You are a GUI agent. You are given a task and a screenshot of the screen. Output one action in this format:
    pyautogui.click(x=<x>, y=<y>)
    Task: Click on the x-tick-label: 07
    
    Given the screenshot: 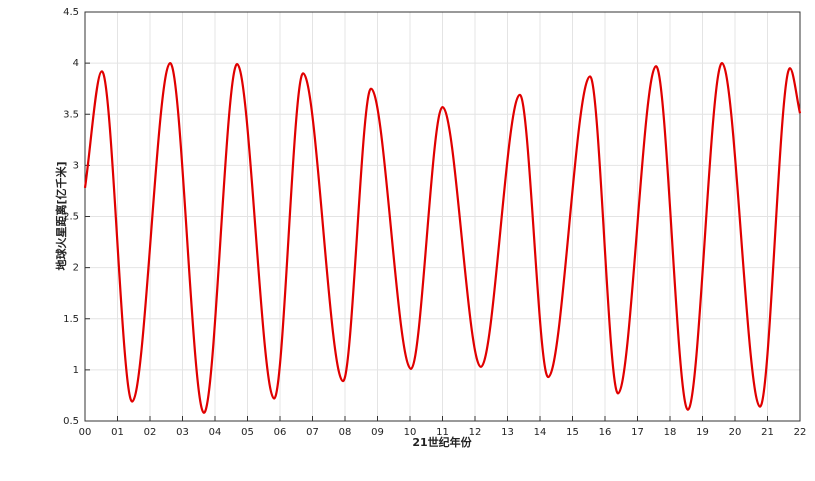 What is the action you would take?
    pyautogui.click(x=312, y=432)
    